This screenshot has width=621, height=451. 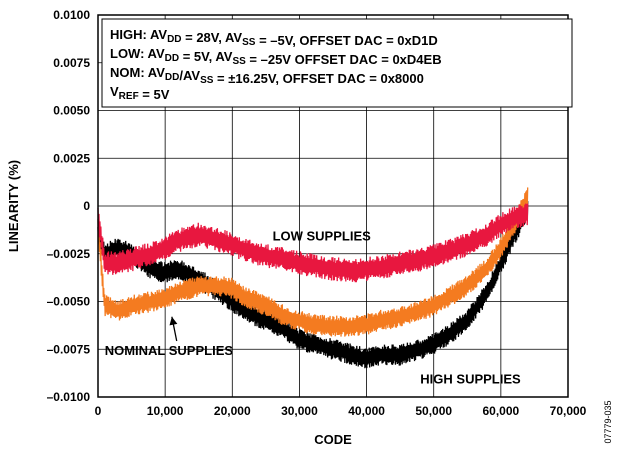 I want to click on x-tick-label: 40,000, so click(x=366, y=411).